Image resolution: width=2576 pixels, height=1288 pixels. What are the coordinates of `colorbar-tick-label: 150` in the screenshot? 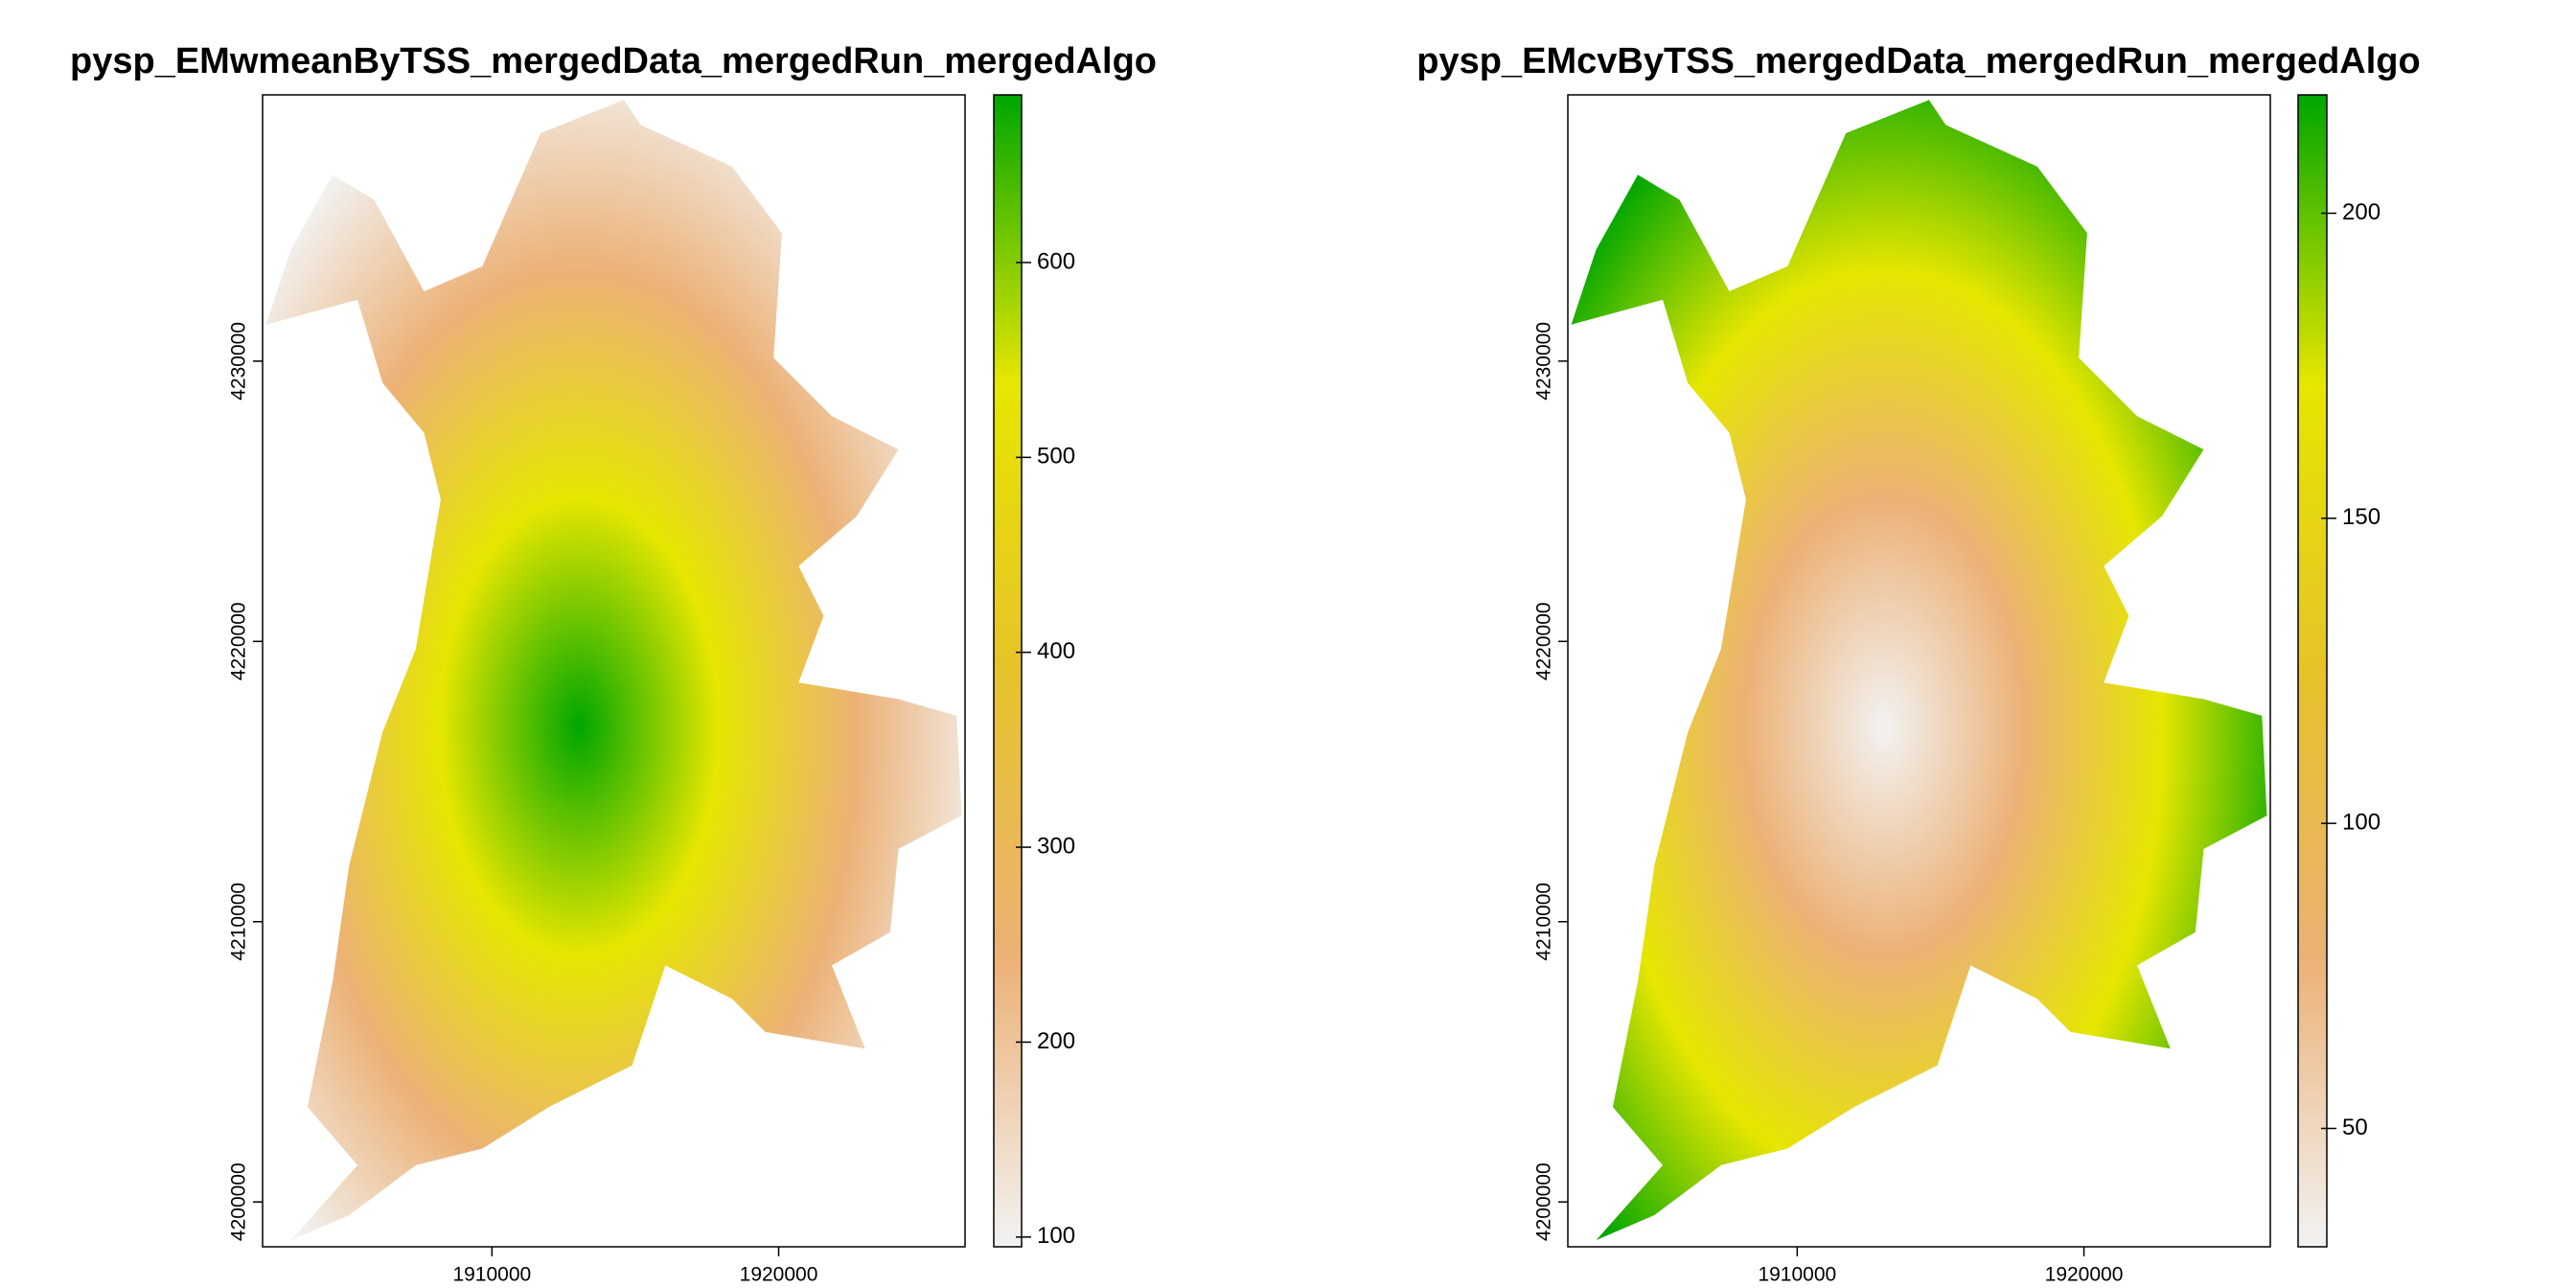 It's located at (2361, 517).